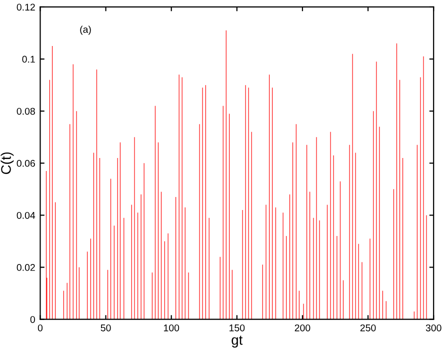  I want to click on y-axis-title: C(t), so click(7, 163).